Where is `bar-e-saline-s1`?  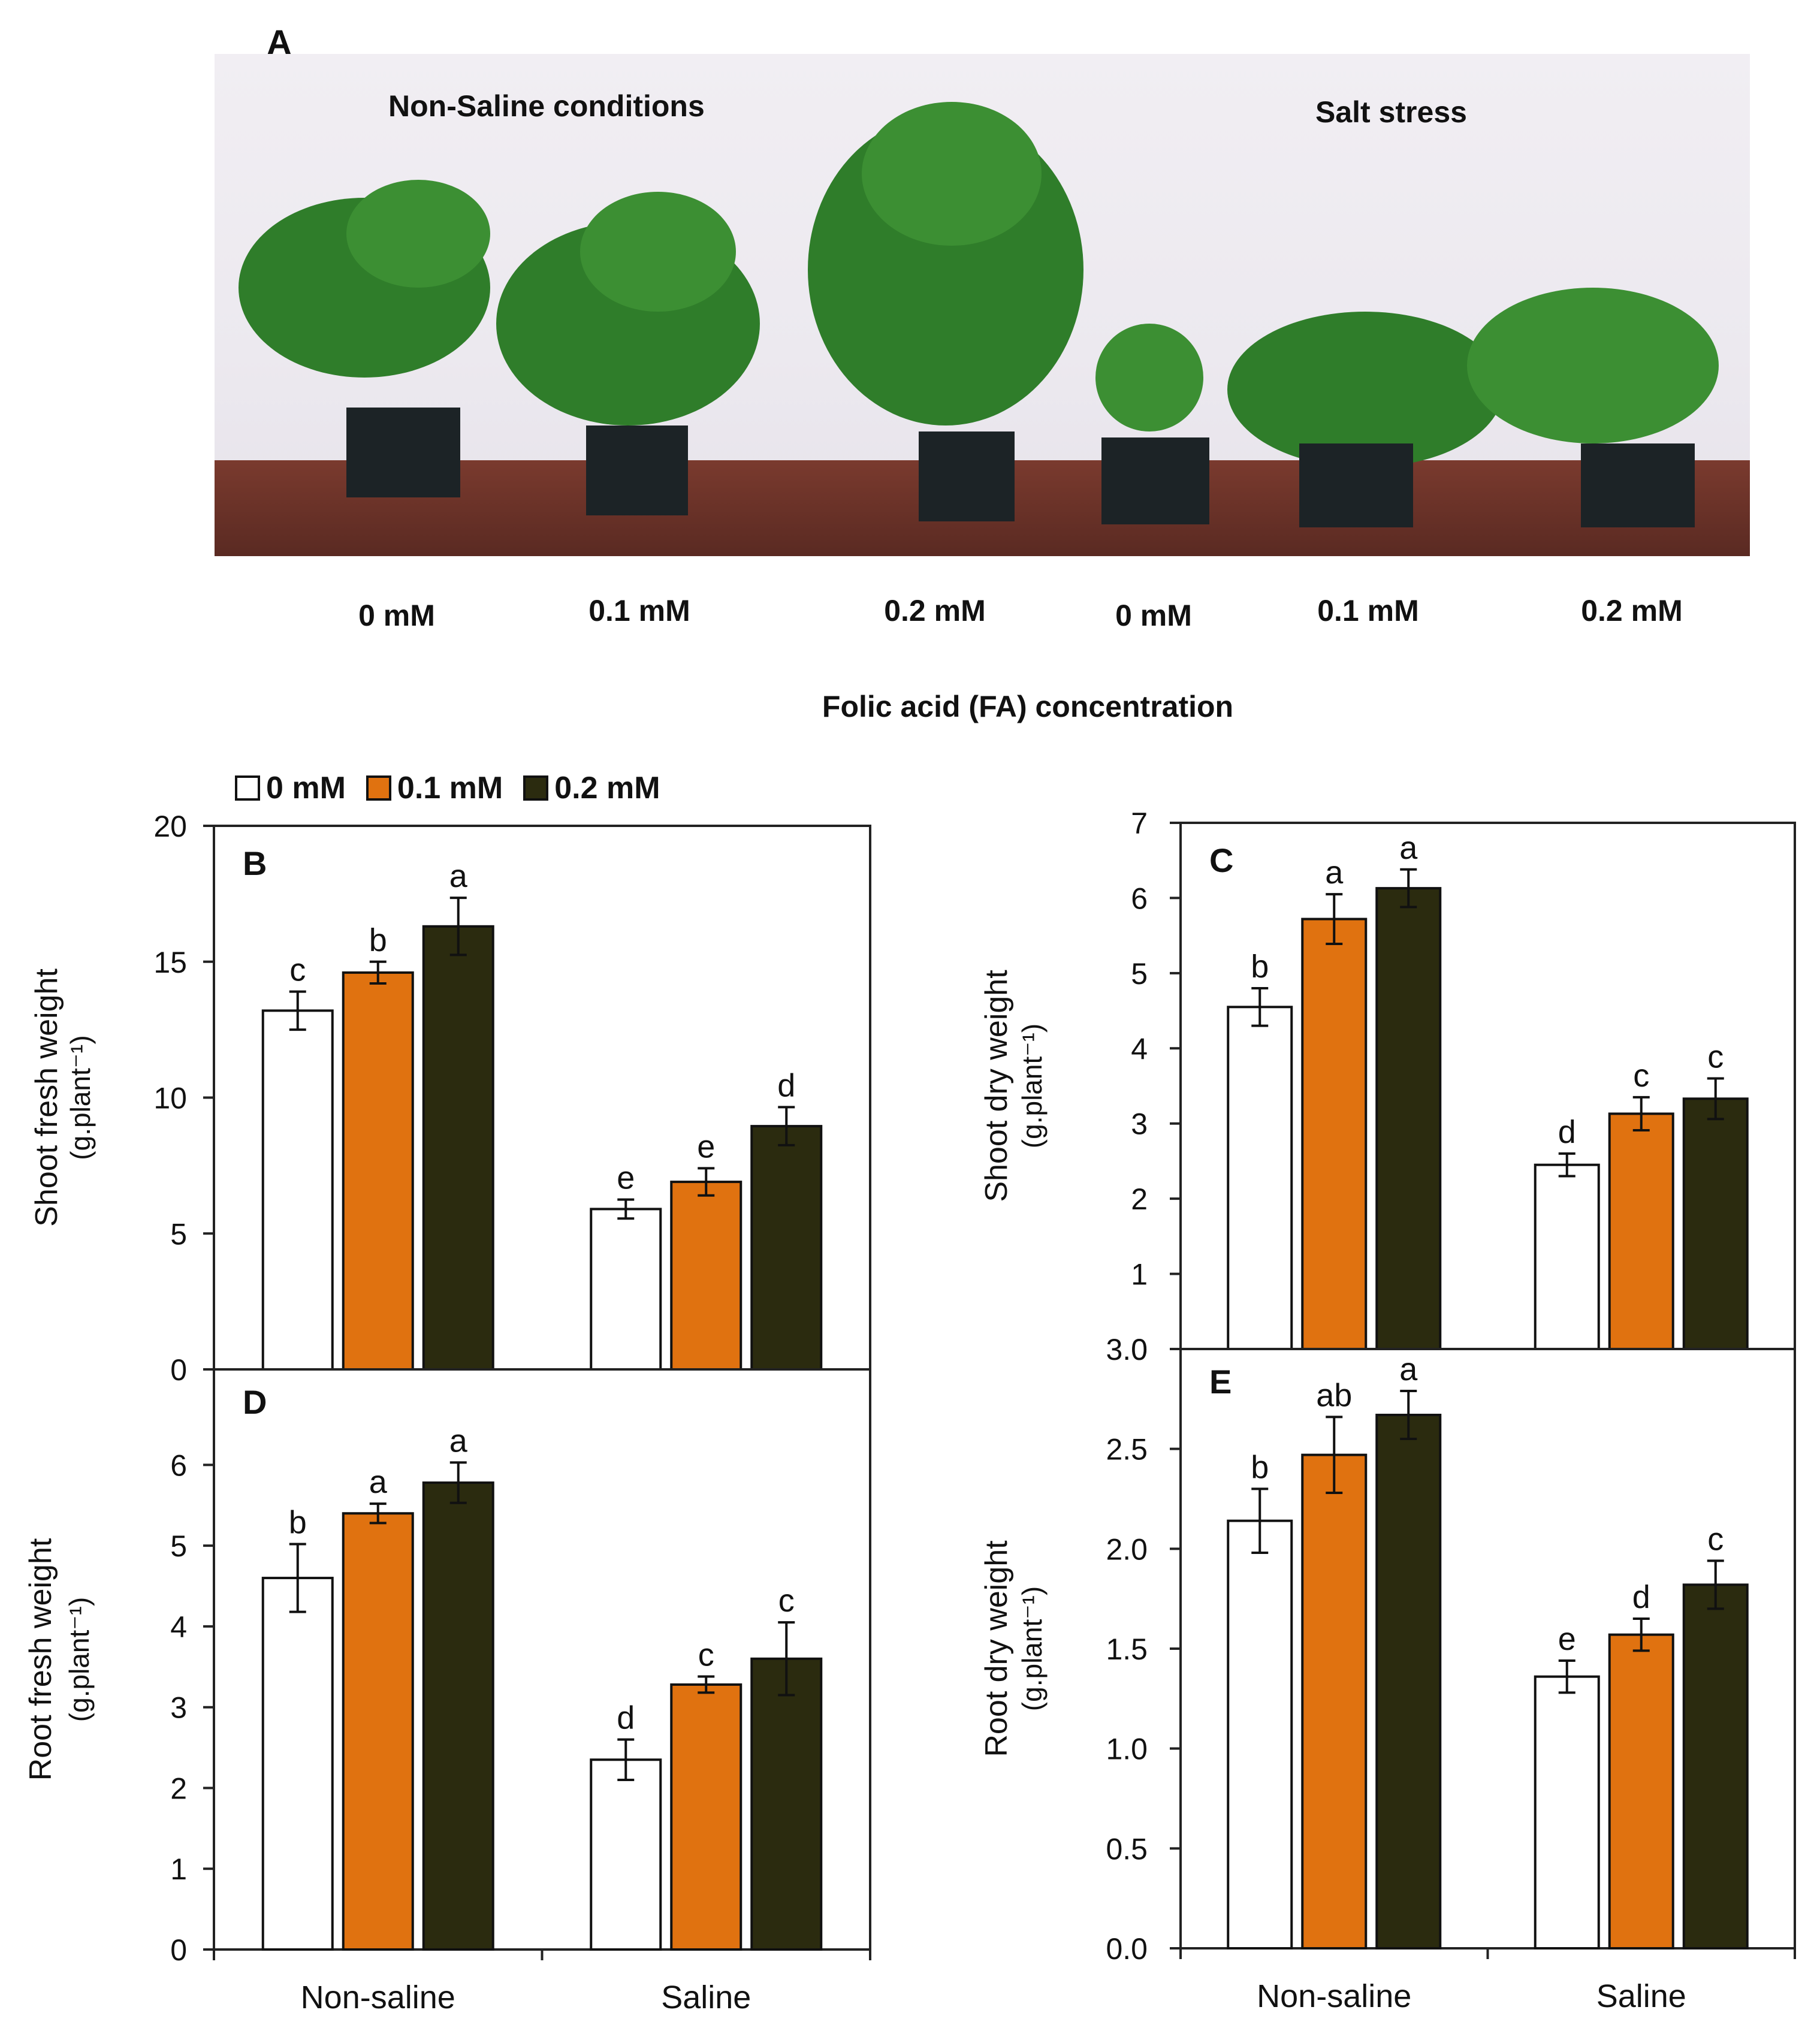
bar-e-saline-s1 is located at coordinates (1641, 1791).